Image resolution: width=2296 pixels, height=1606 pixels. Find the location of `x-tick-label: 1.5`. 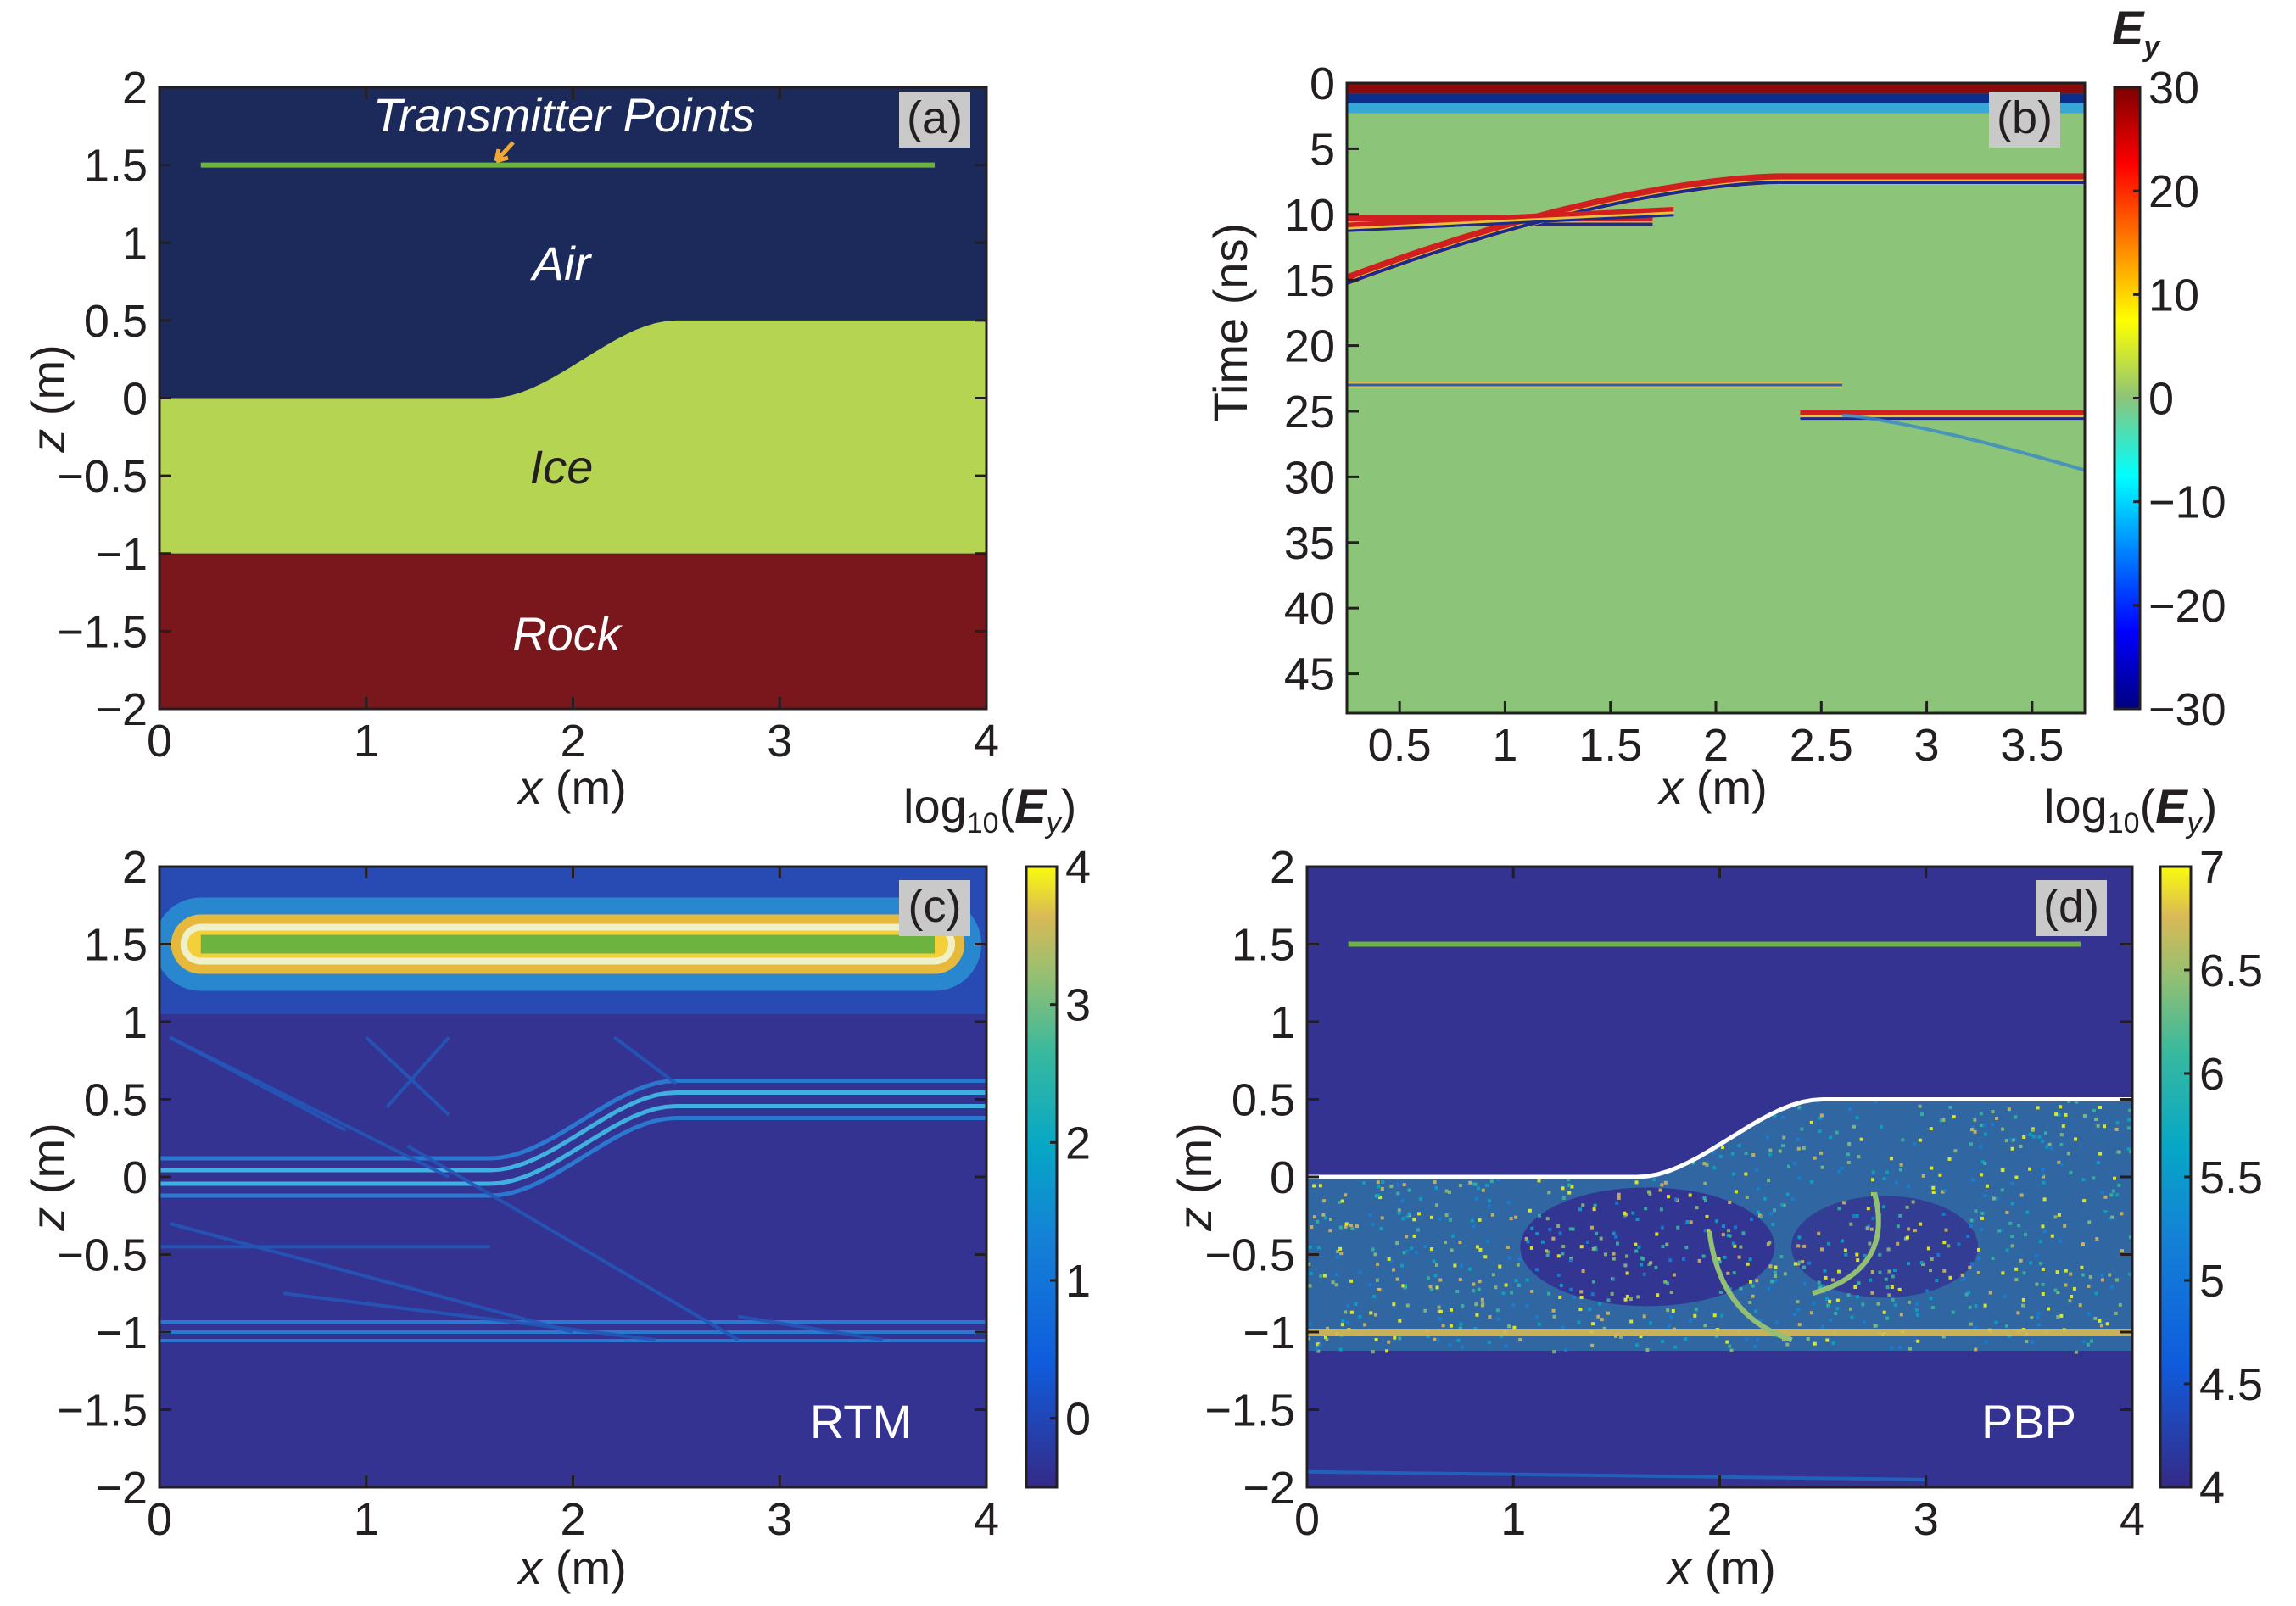

x-tick-label: 1.5 is located at coordinates (1610, 746).